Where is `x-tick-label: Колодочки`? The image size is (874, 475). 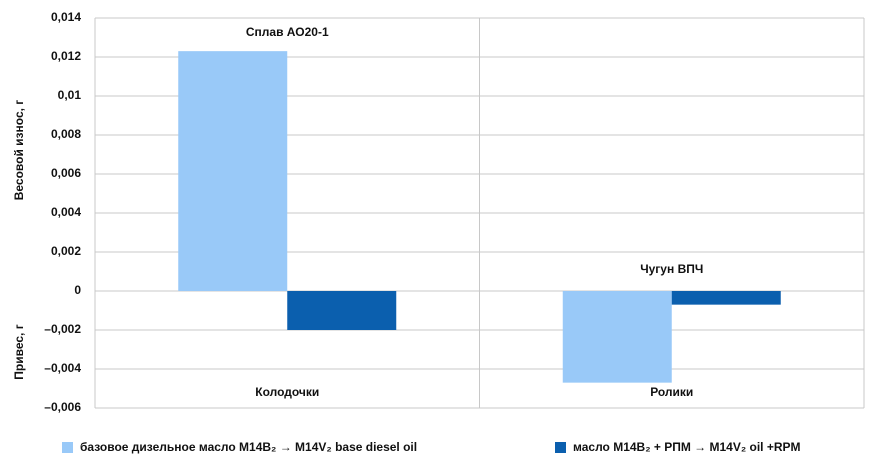
x-tick-label: Колодочки is located at coordinates (287, 392).